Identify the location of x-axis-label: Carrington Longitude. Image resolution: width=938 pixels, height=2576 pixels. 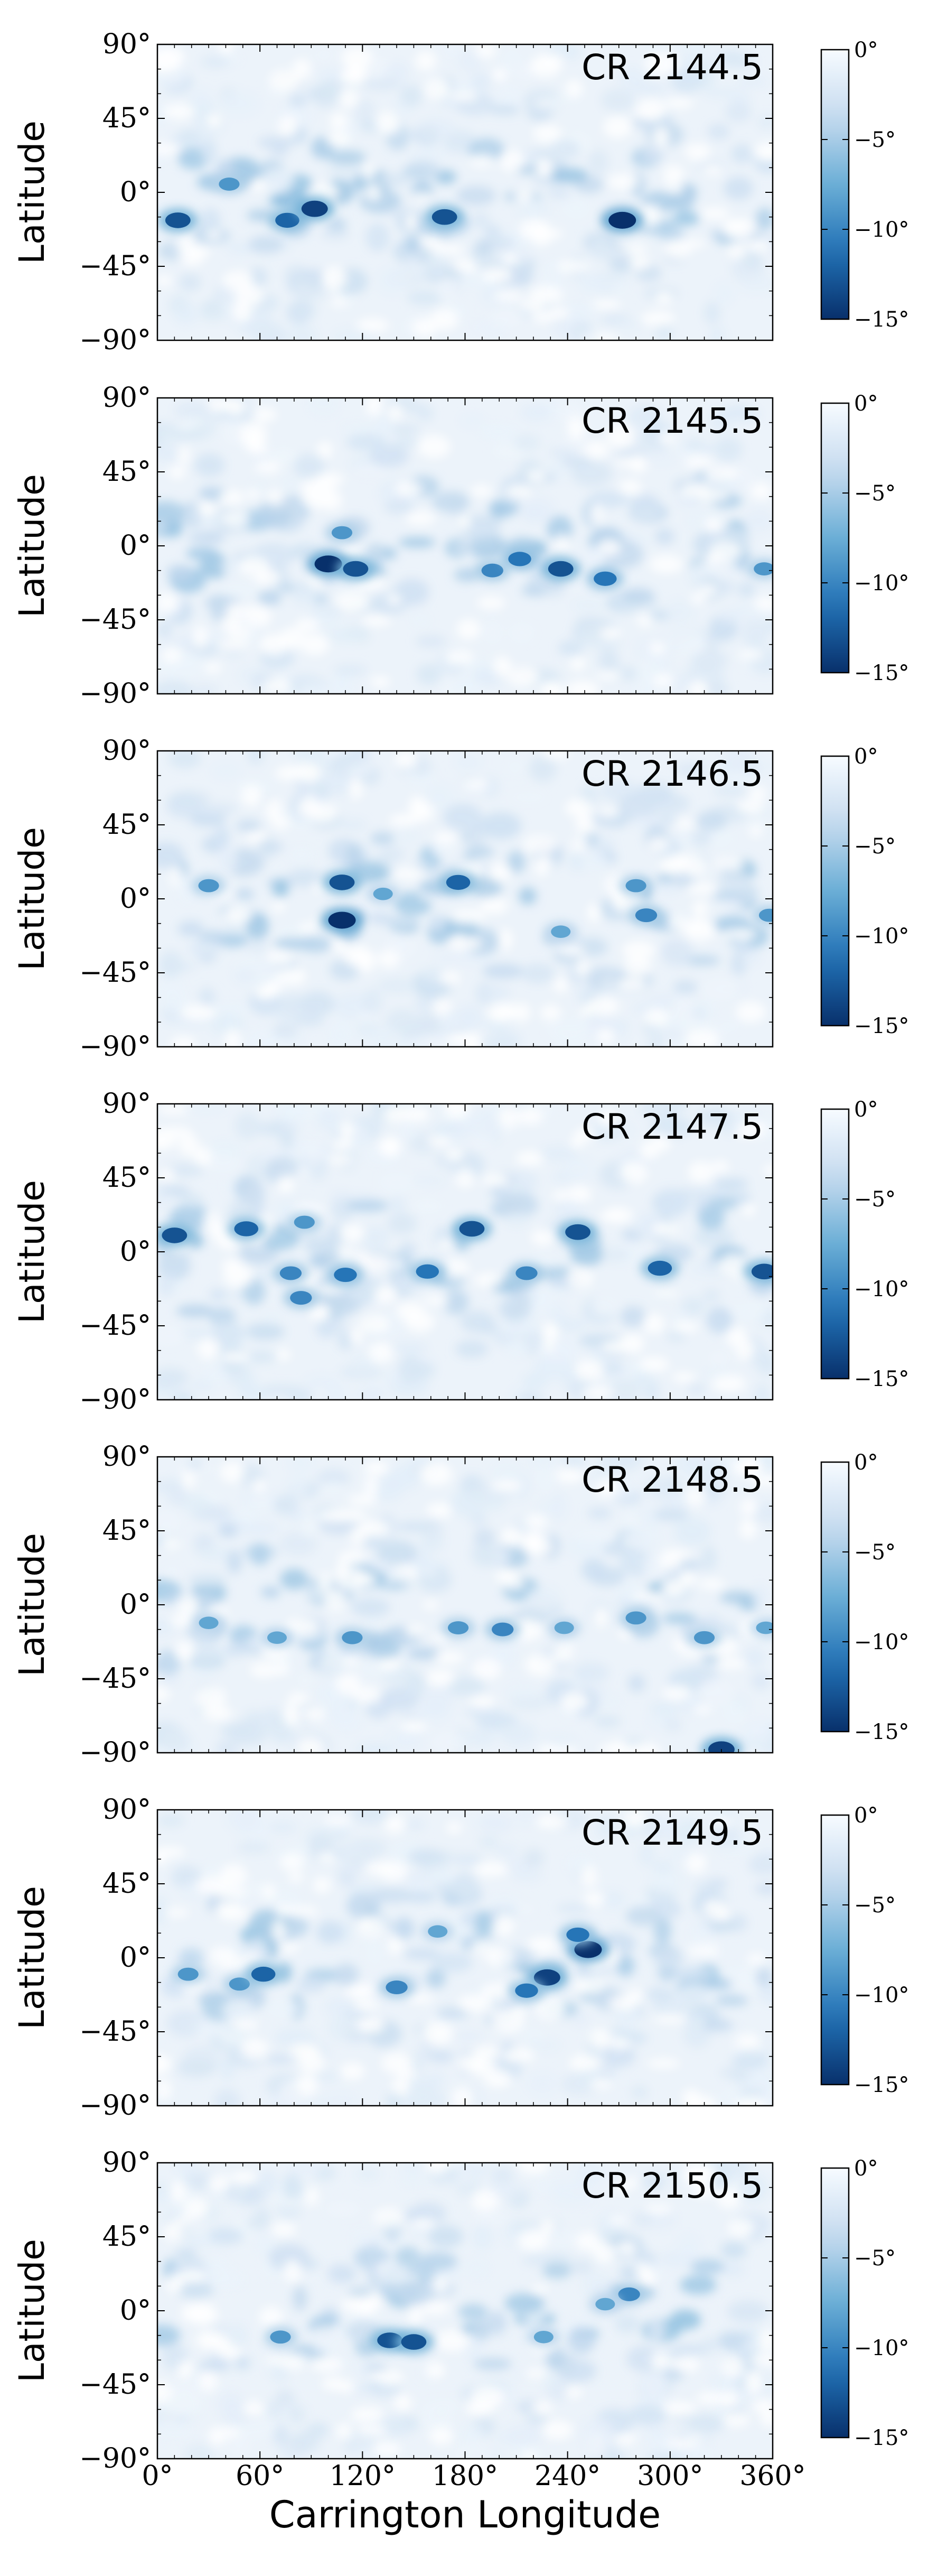
(465, 2515).